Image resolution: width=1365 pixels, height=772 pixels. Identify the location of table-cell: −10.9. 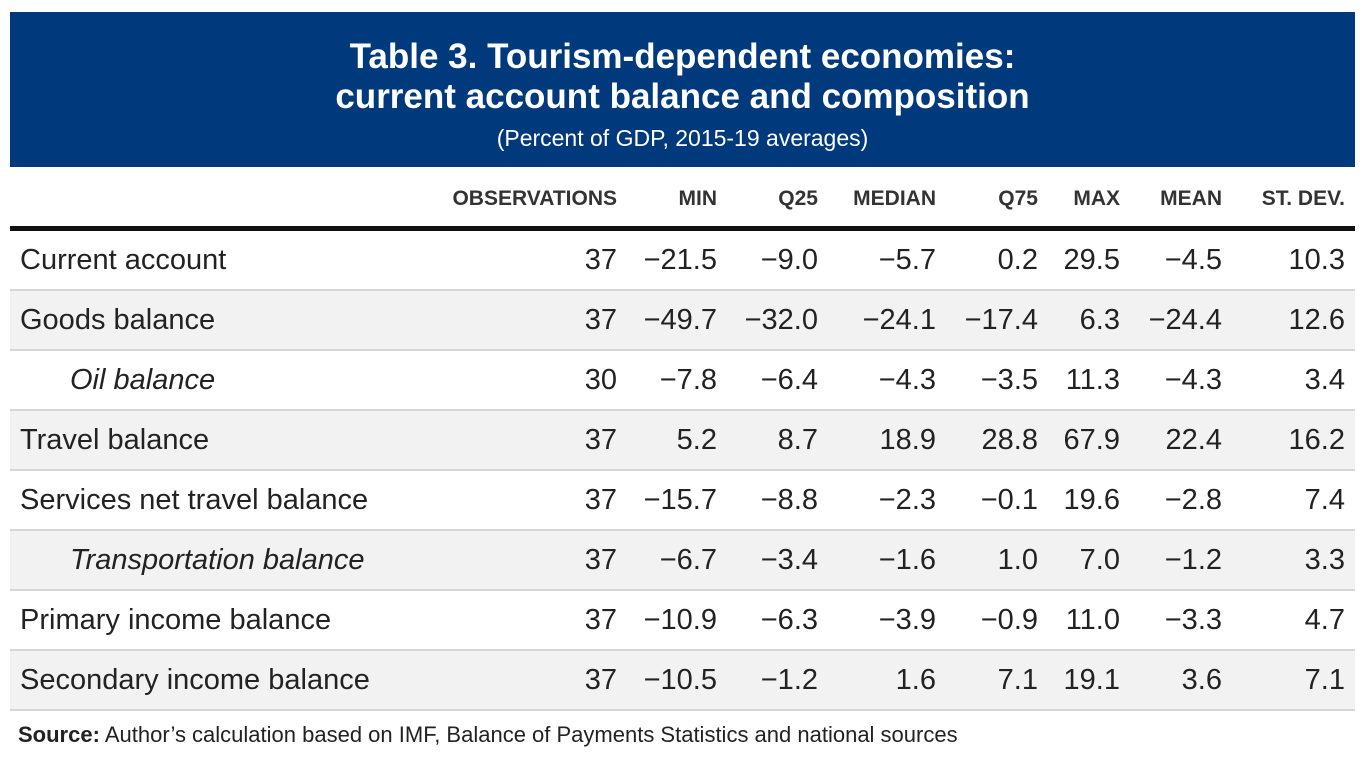
(677, 620).